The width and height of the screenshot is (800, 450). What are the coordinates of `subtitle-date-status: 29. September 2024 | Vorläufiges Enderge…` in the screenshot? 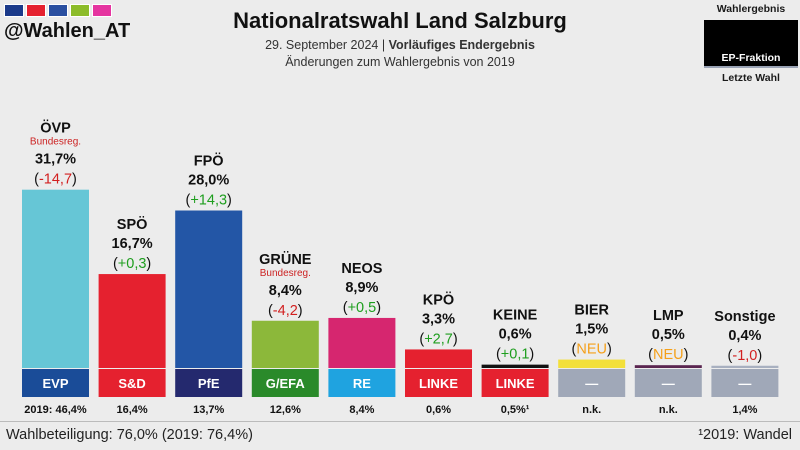 It's located at (400, 45).